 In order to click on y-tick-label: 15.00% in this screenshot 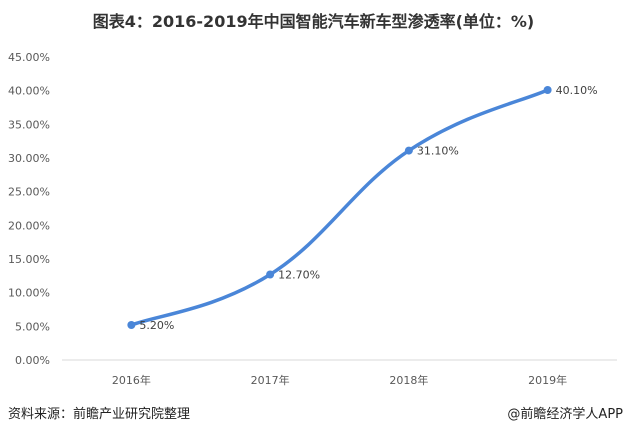, I will do `click(29, 259)`.